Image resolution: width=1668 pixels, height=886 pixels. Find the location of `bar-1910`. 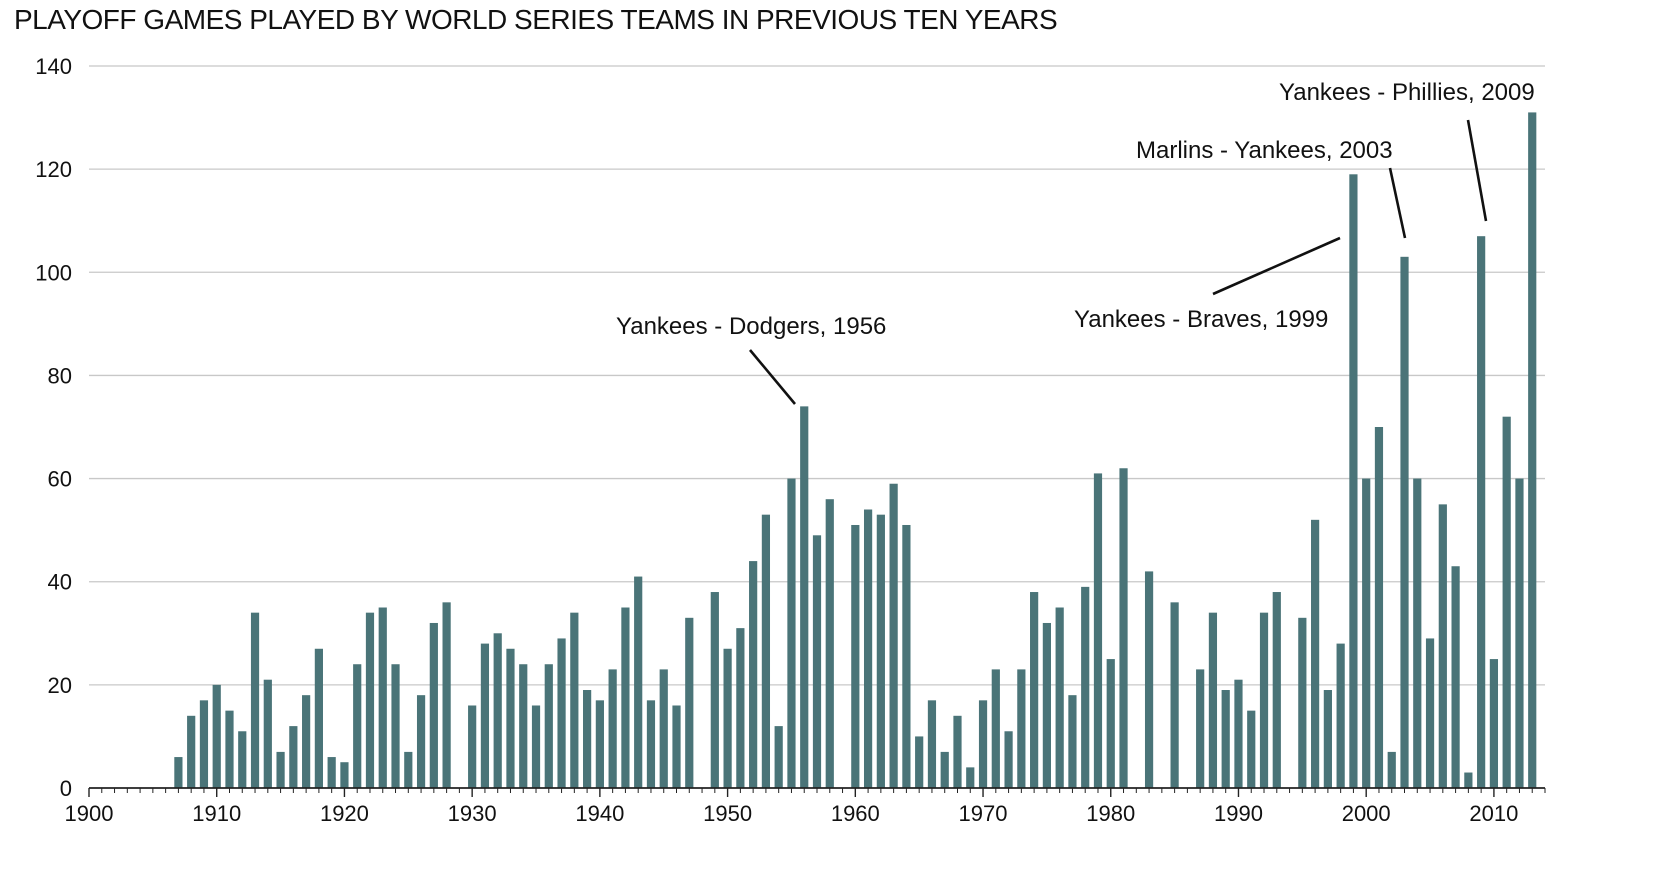

bar-1910 is located at coordinates (216, 736).